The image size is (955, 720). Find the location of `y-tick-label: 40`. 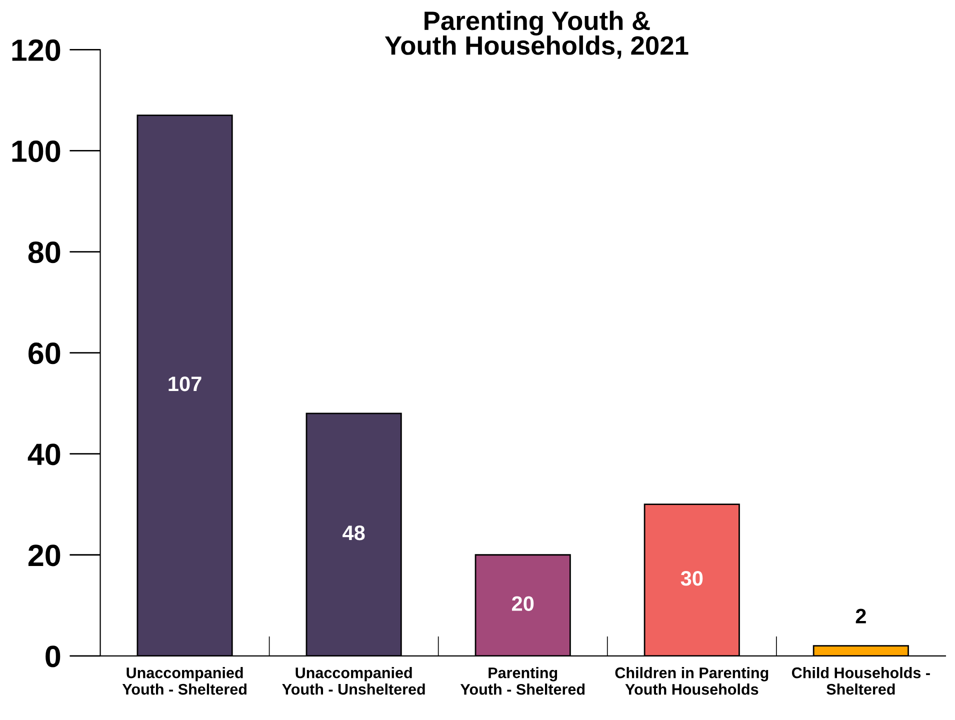

y-tick-label: 40 is located at coordinates (44, 455).